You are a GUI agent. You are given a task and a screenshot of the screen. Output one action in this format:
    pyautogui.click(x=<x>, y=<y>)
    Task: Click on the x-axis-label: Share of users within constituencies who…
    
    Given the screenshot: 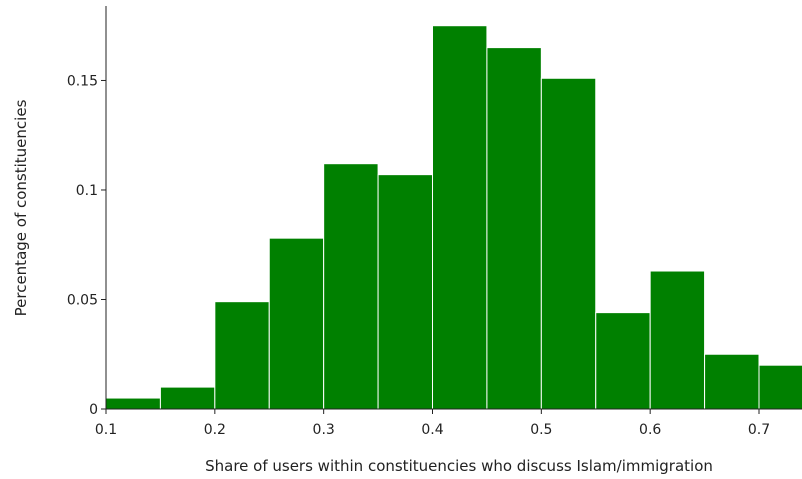 What is the action you would take?
    pyautogui.click(x=459, y=466)
    